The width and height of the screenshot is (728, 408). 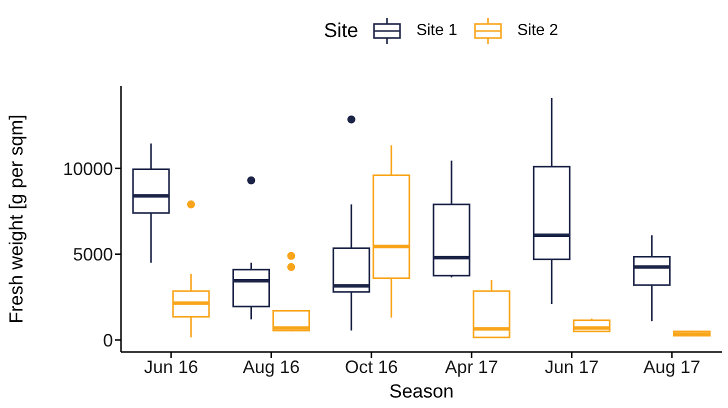 What do you see at coordinates (17, 219) in the screenshot?
I see `y-axis-title: Fresh weight [g per sqm]` at bounding box center [17, 219].